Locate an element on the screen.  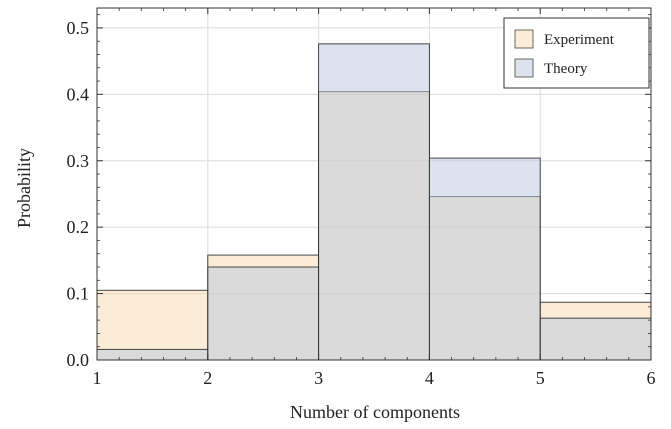
legend-box is located at coordinates (576, 53).